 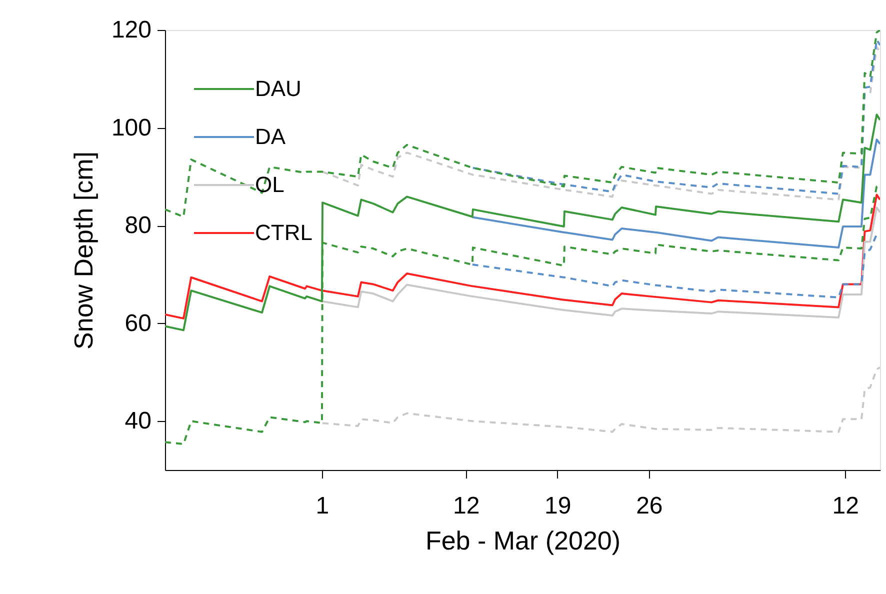 What do you see at coordinates (278, 88) in the screenshot?
I see `legend-label: DAU` at bounding box center [278, 88].